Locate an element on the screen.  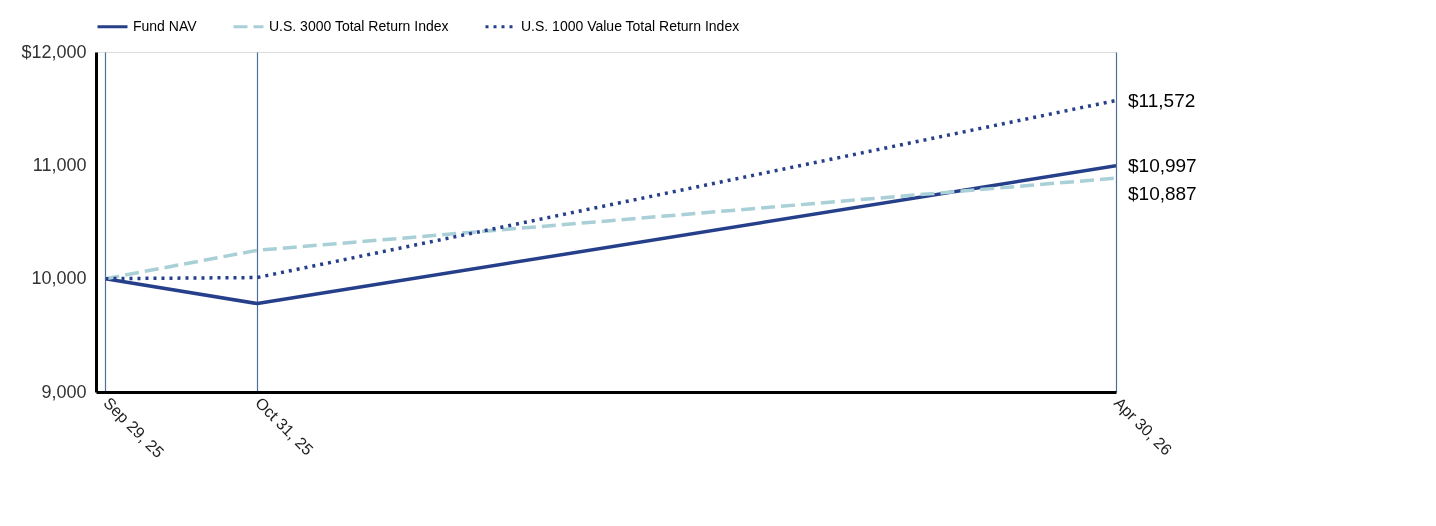
legend-label: U.S. 3000 Total Return Index is located at coordinates (359, 25).